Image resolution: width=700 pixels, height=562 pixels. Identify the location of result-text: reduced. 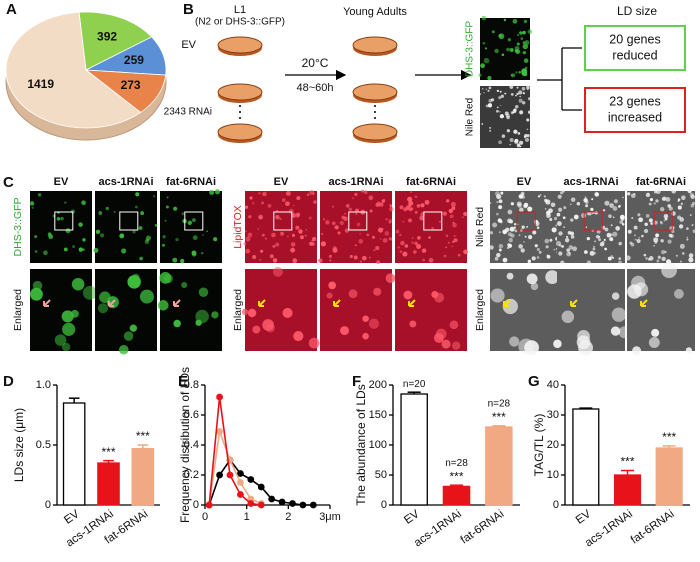
(634, 55).